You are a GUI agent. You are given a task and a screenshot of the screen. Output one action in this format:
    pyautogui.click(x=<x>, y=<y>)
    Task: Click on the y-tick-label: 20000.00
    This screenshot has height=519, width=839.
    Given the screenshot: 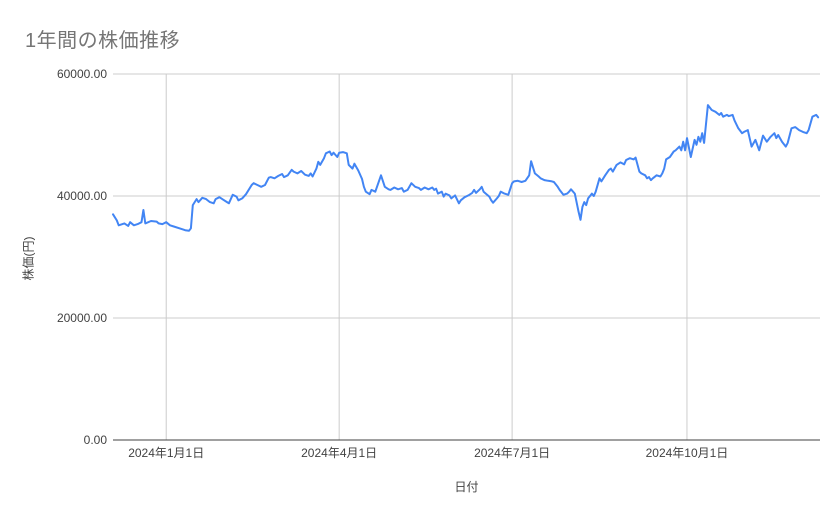 What is the action you would take?
    pyautogui.click(x=82, y=318)
    